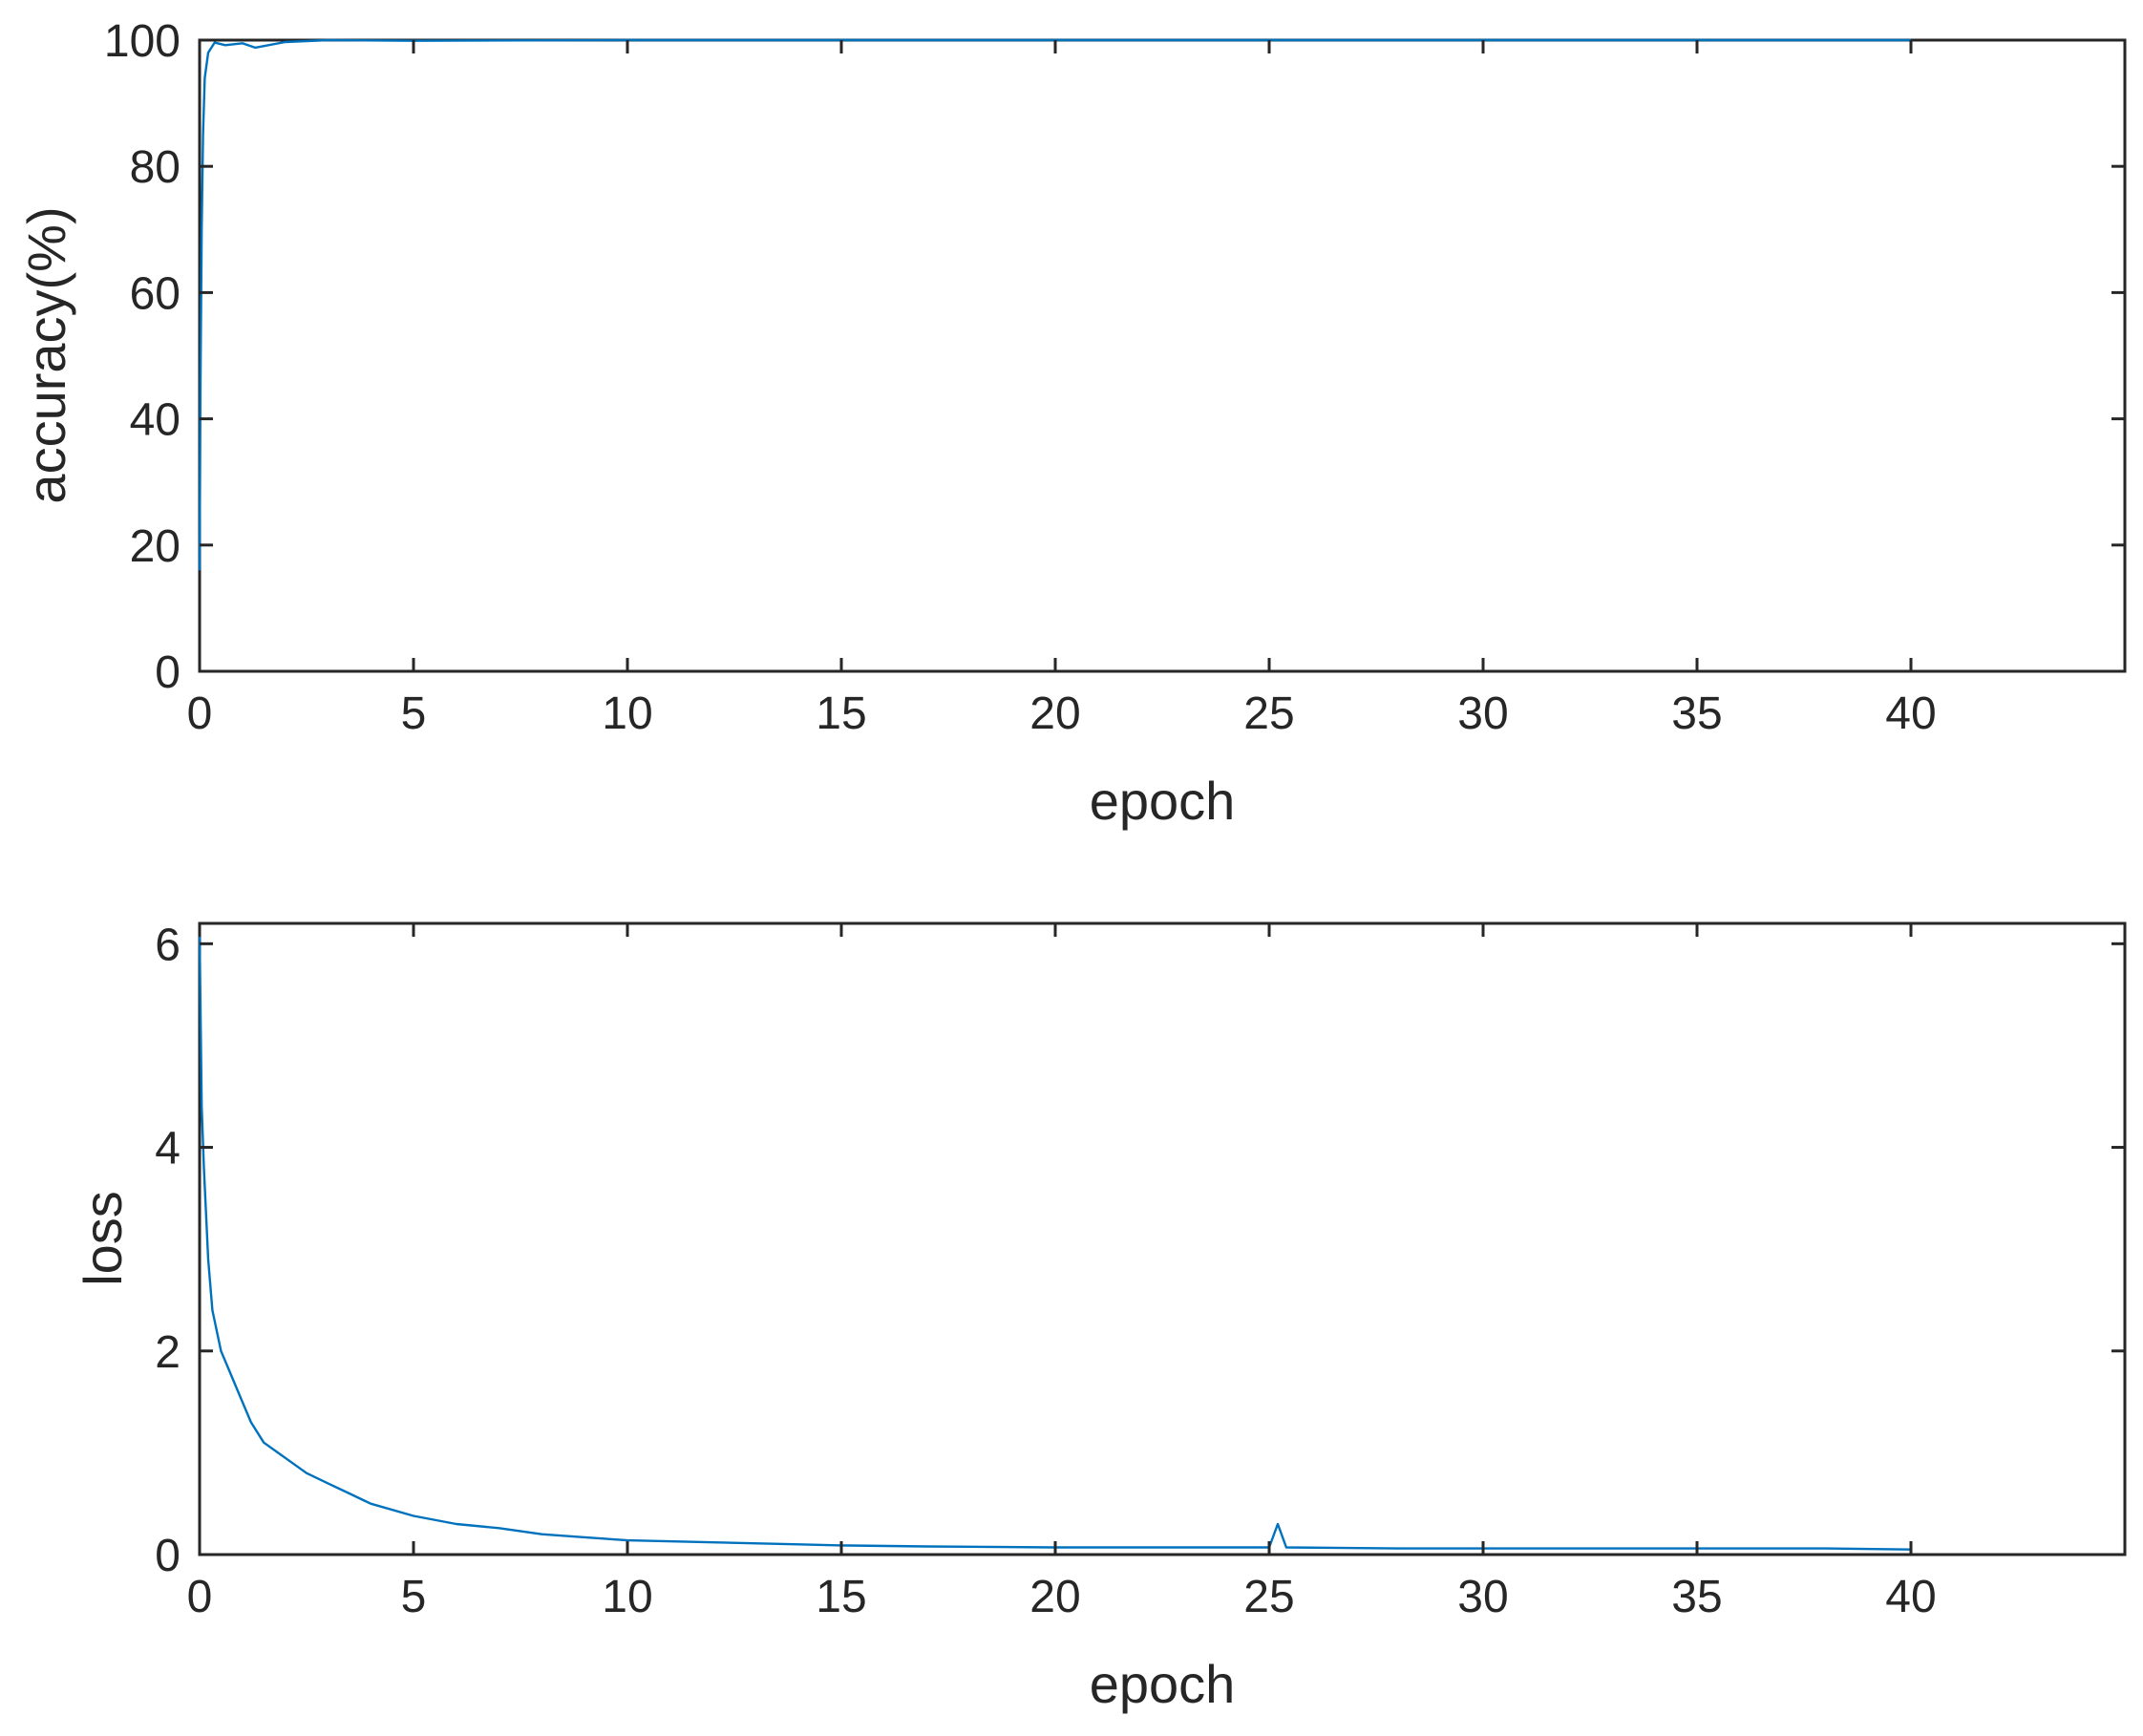 Image resolution: width=2143 pixels, height=1736 pixels. I want to click on loss-x-tick-label: 10, so click(627, 1597).